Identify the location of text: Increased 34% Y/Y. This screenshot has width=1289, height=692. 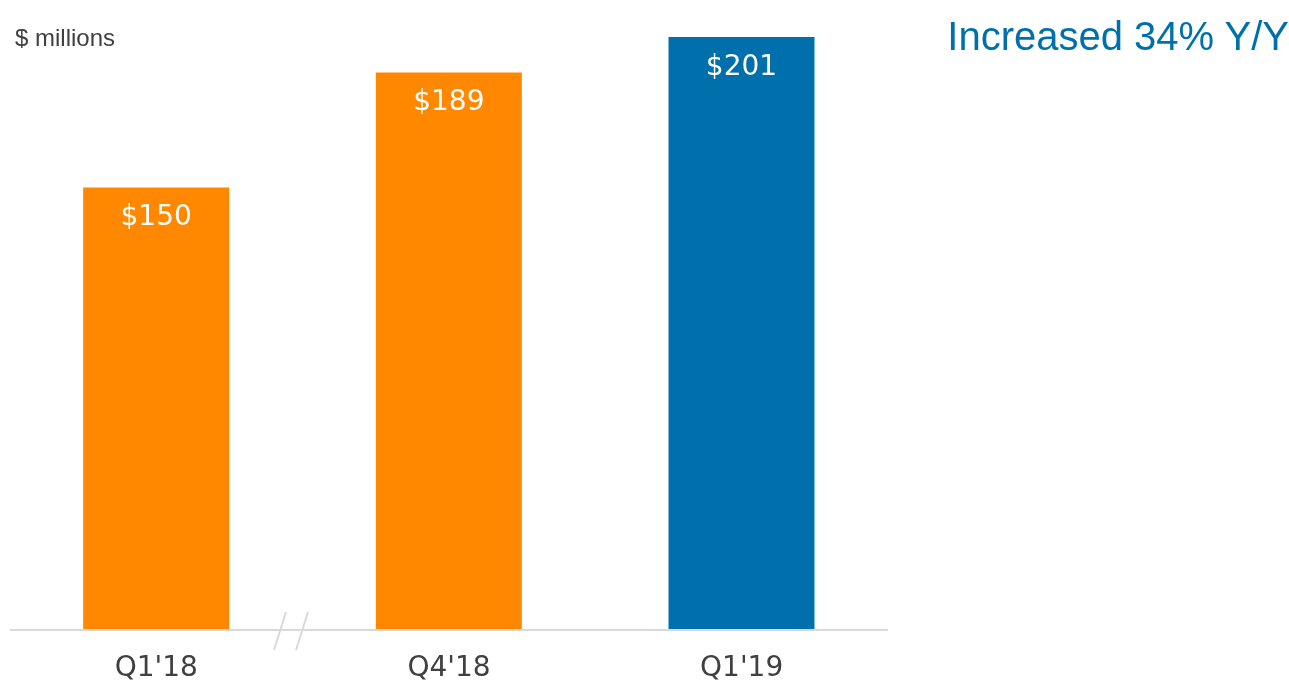
(1118, 36).